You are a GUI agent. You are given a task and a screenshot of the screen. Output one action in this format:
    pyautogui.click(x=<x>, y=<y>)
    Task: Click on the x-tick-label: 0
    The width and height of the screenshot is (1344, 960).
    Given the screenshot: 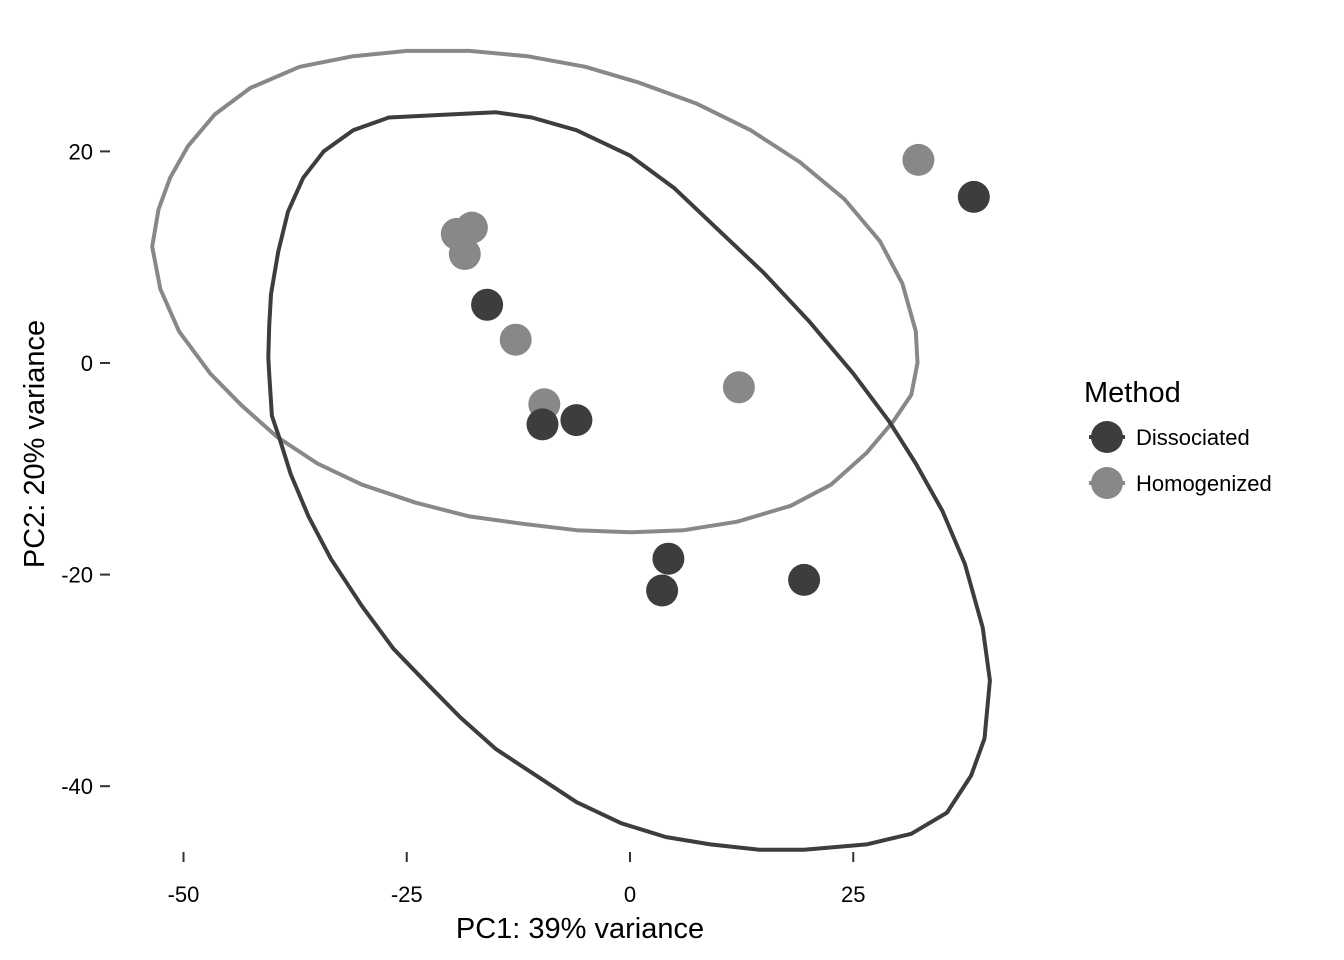 What is the action you would take?
    pyautogui.click(x=630, y=894)
    